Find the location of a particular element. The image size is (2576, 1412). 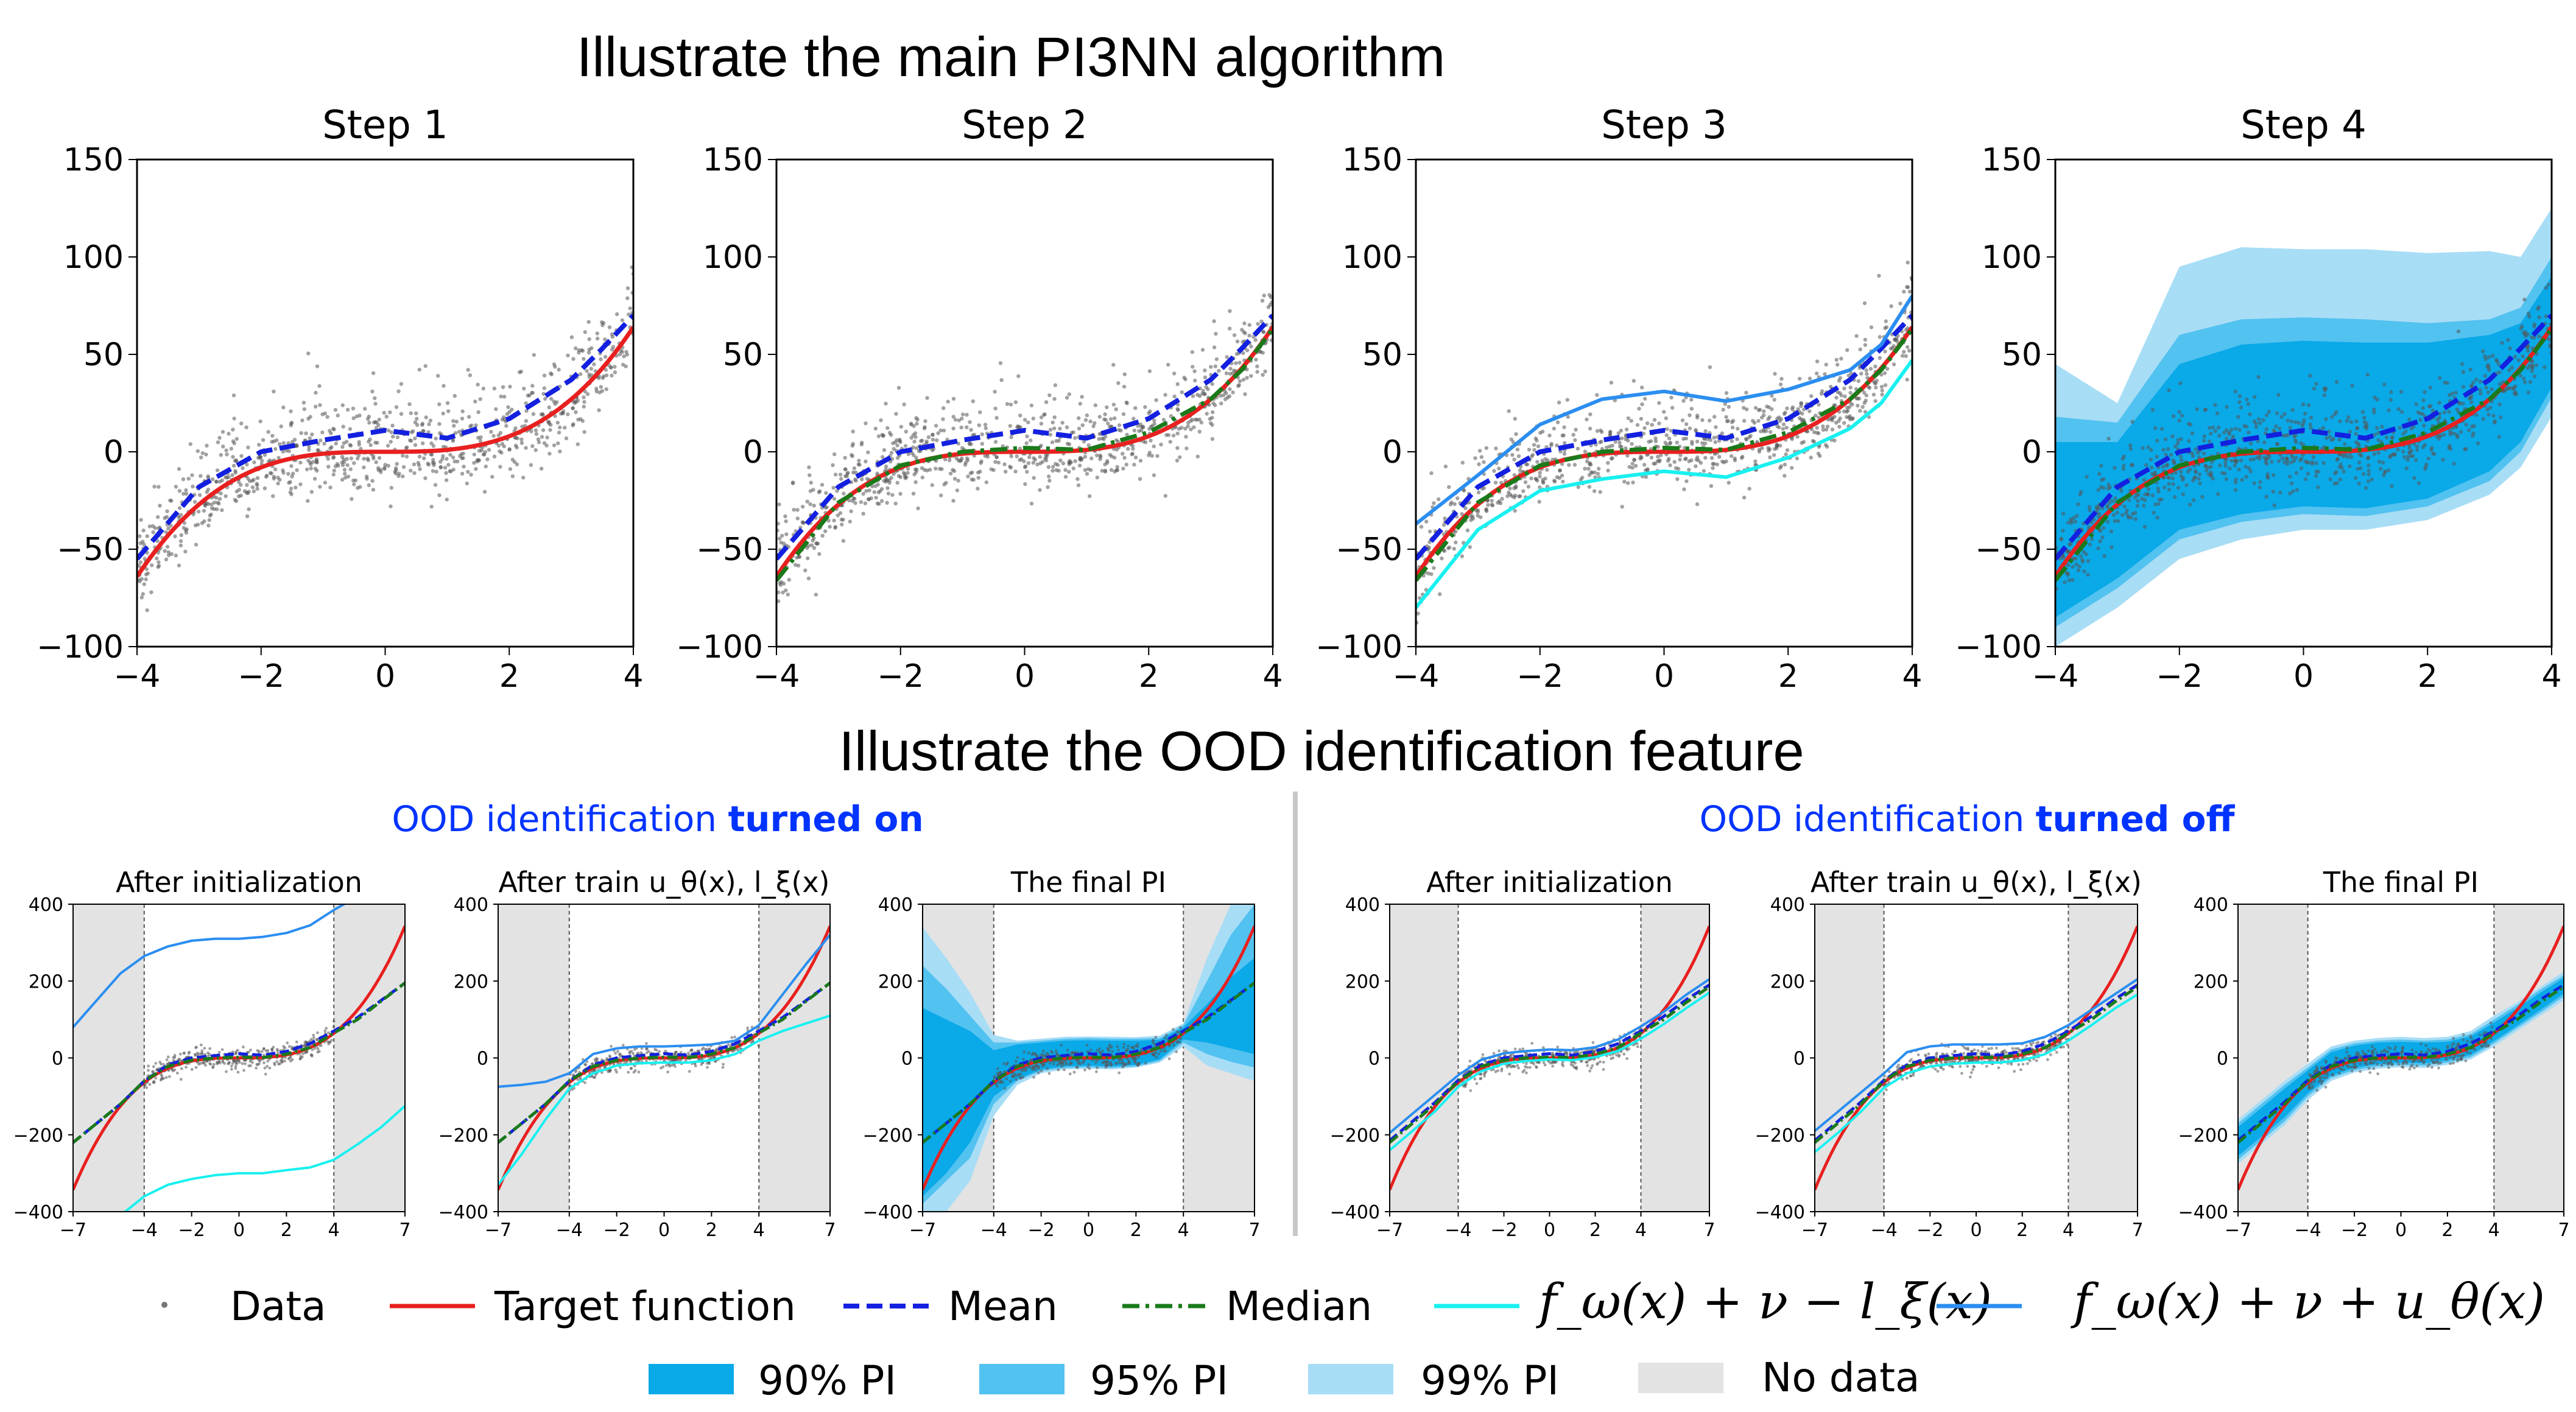

ood-on-bold: turned on is located at coordinates (826, 819).